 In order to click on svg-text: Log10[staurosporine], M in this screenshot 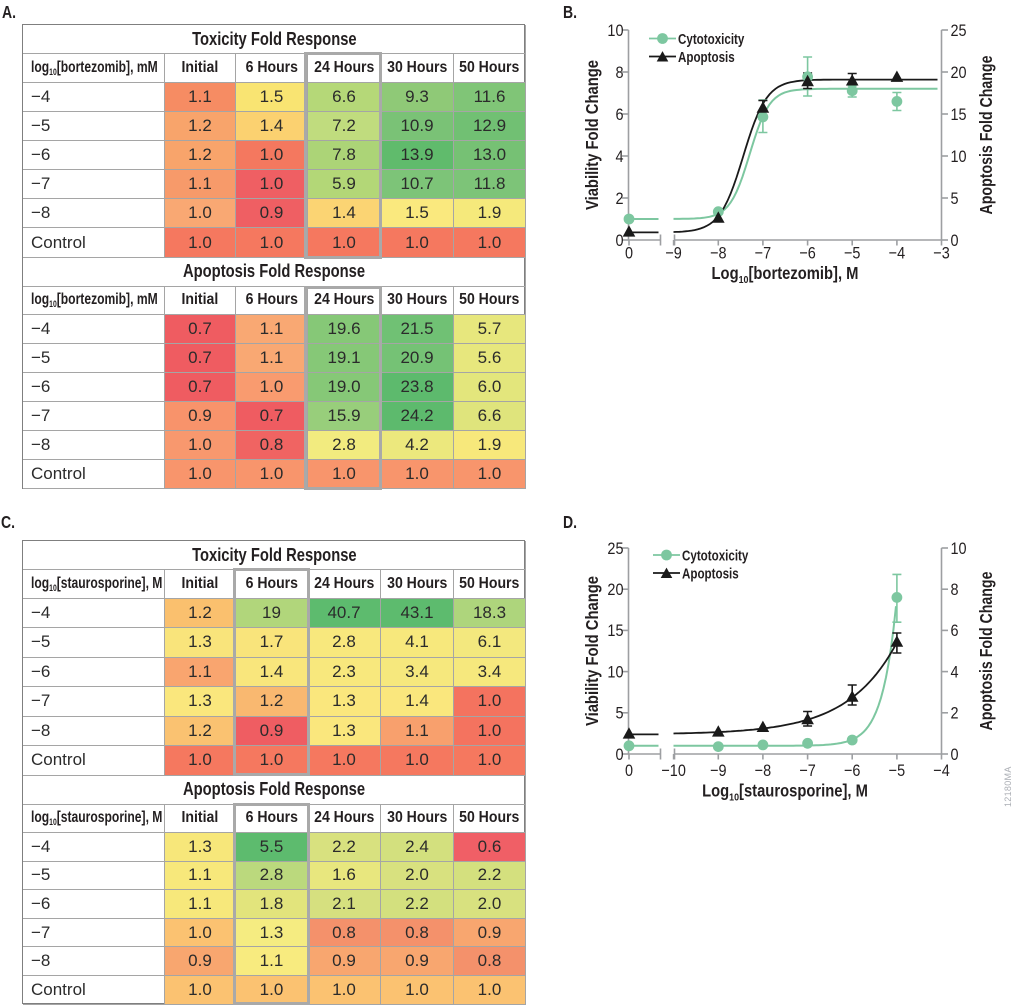, I will do `click(785, 792)`.